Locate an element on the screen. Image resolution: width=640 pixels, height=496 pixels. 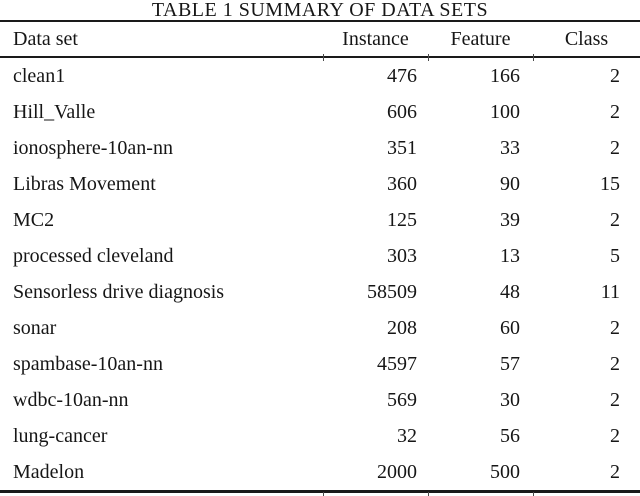
cell-feature: 90 is located at coordinates (510, 183).